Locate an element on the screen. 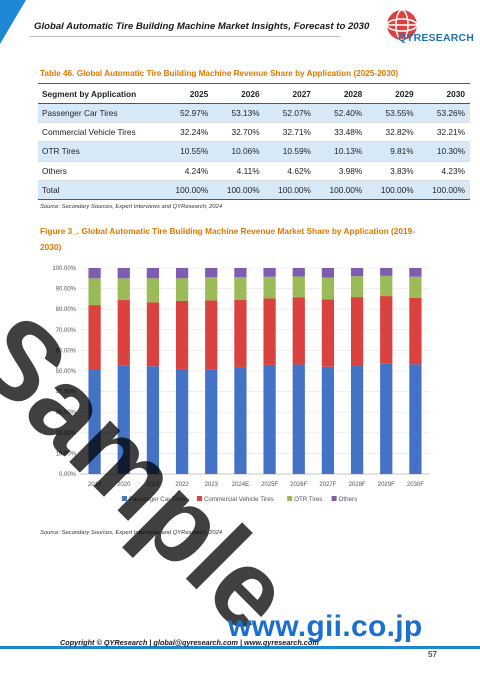 This screenshot has height=679, width=480. table-cell: 10.06% is located at coordinates (239, 151).